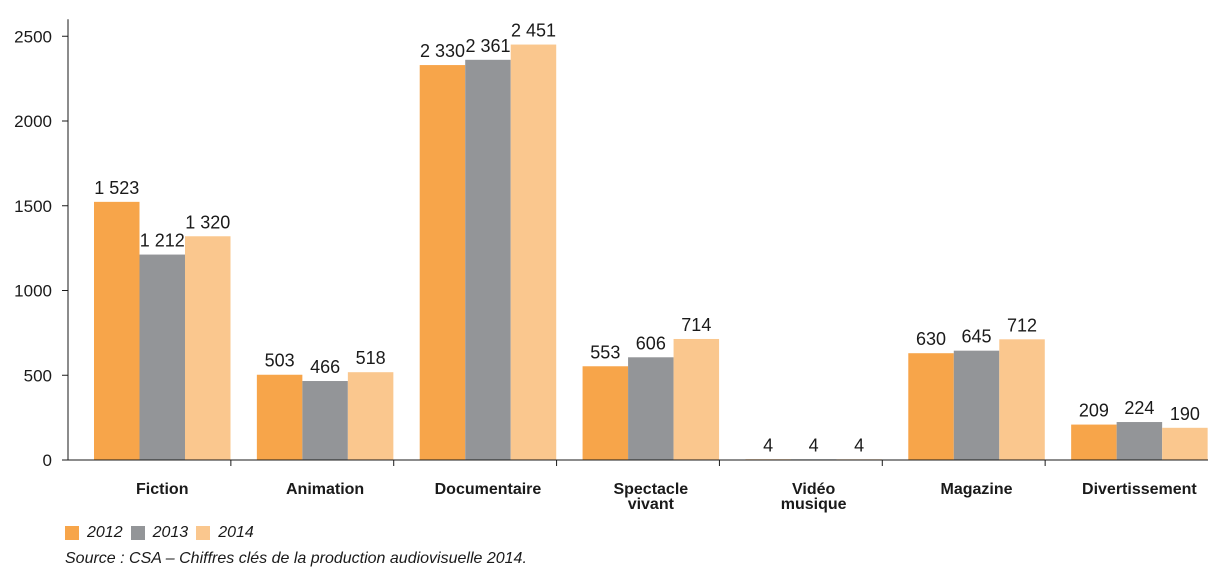  What do you see at coordinates (33, 206) in the screenshot?
I see `y-tick-label: 1500` at bounding box center [33, 206].